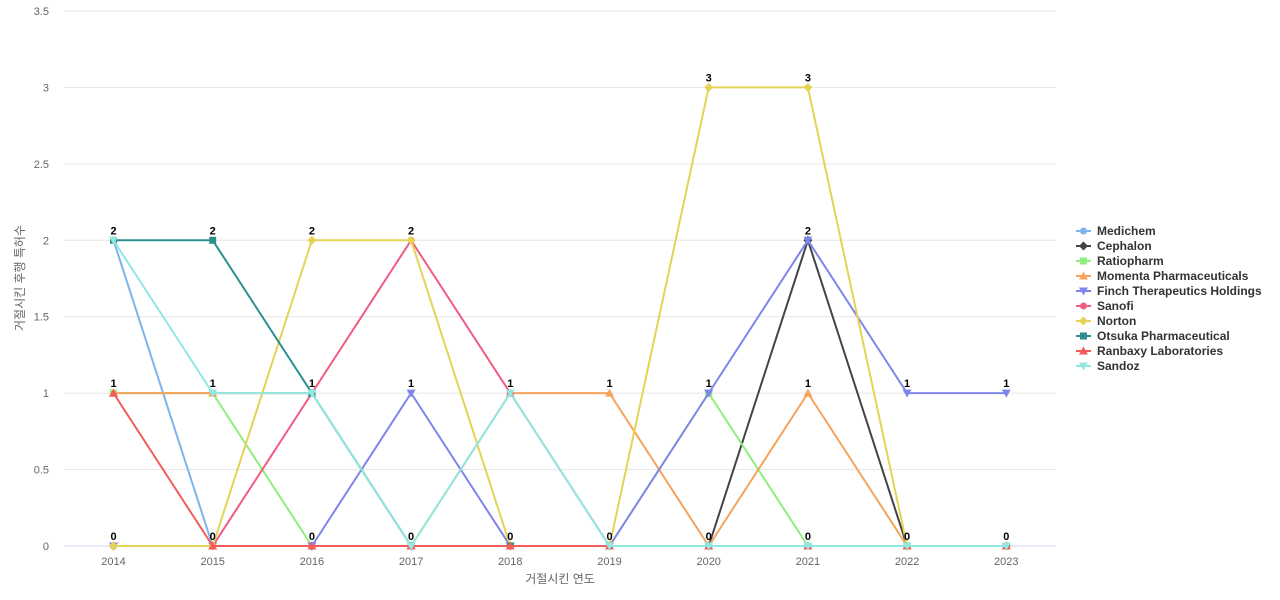 The height and width of the screenshot is (600, 1280). I want to click on legend-item: Ranbaxy Laboratories, so click(1149, 351).